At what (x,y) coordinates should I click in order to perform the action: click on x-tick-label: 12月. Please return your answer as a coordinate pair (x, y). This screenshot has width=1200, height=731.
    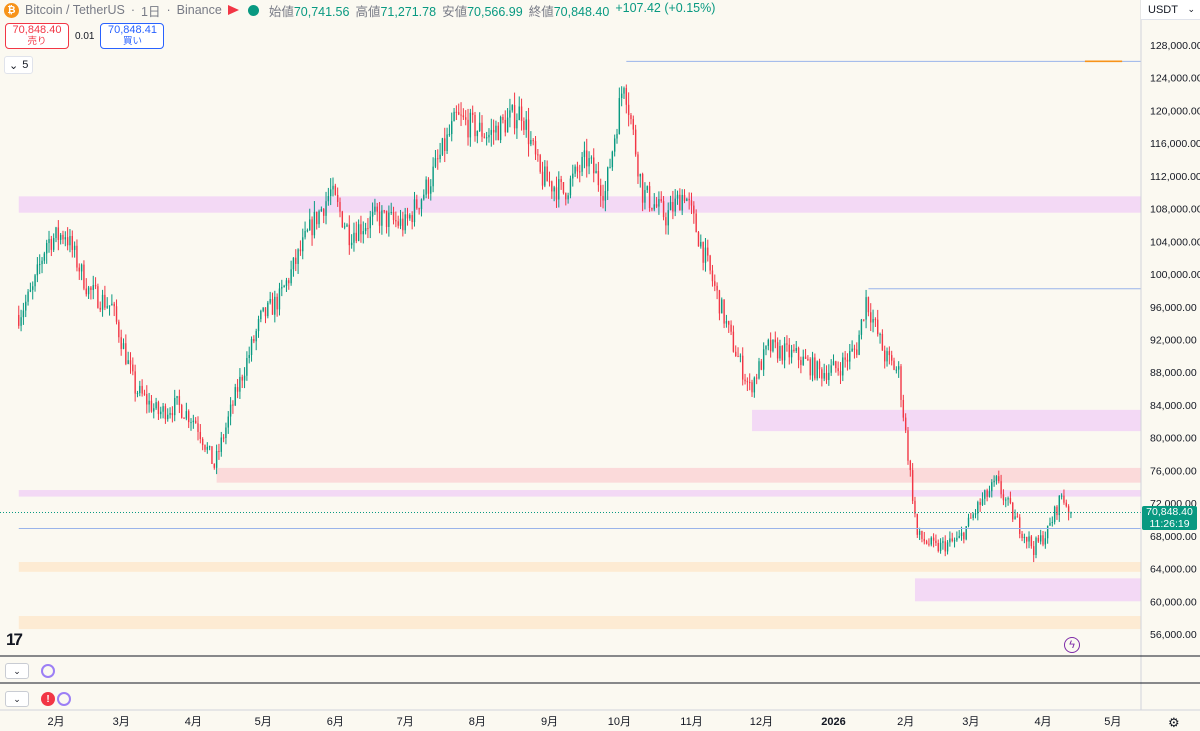
    Looking at the image, I should click on (761, 722).